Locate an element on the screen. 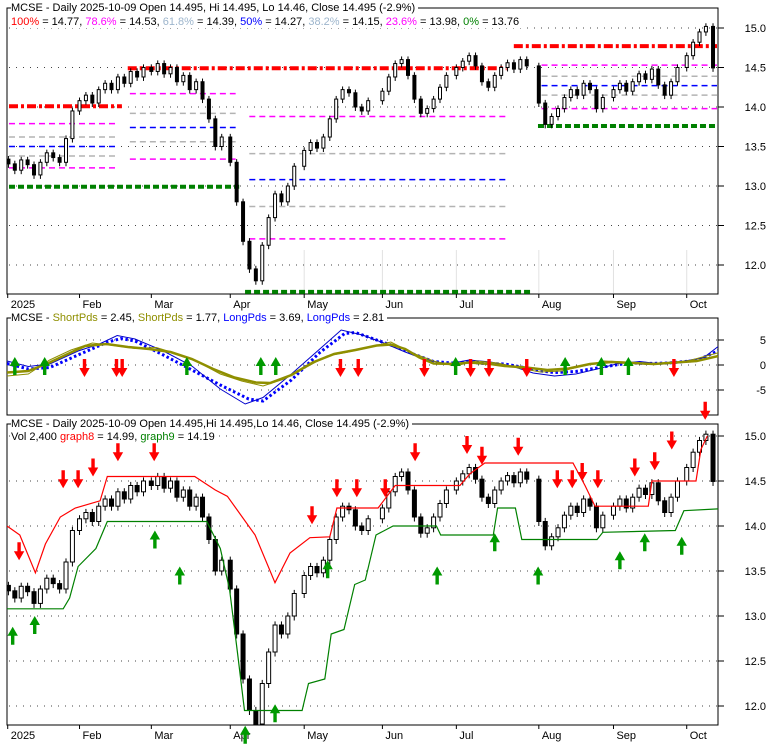 This screenshot has height=745, width=780. legend-segment: LongPds is located at coordinates (245, 318).